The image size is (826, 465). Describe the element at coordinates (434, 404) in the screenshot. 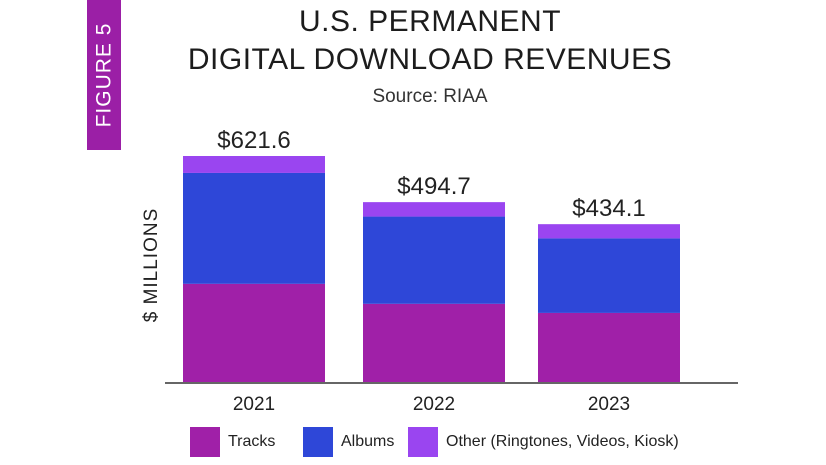

I see `x-tick-label-2022: 2022` at that location.